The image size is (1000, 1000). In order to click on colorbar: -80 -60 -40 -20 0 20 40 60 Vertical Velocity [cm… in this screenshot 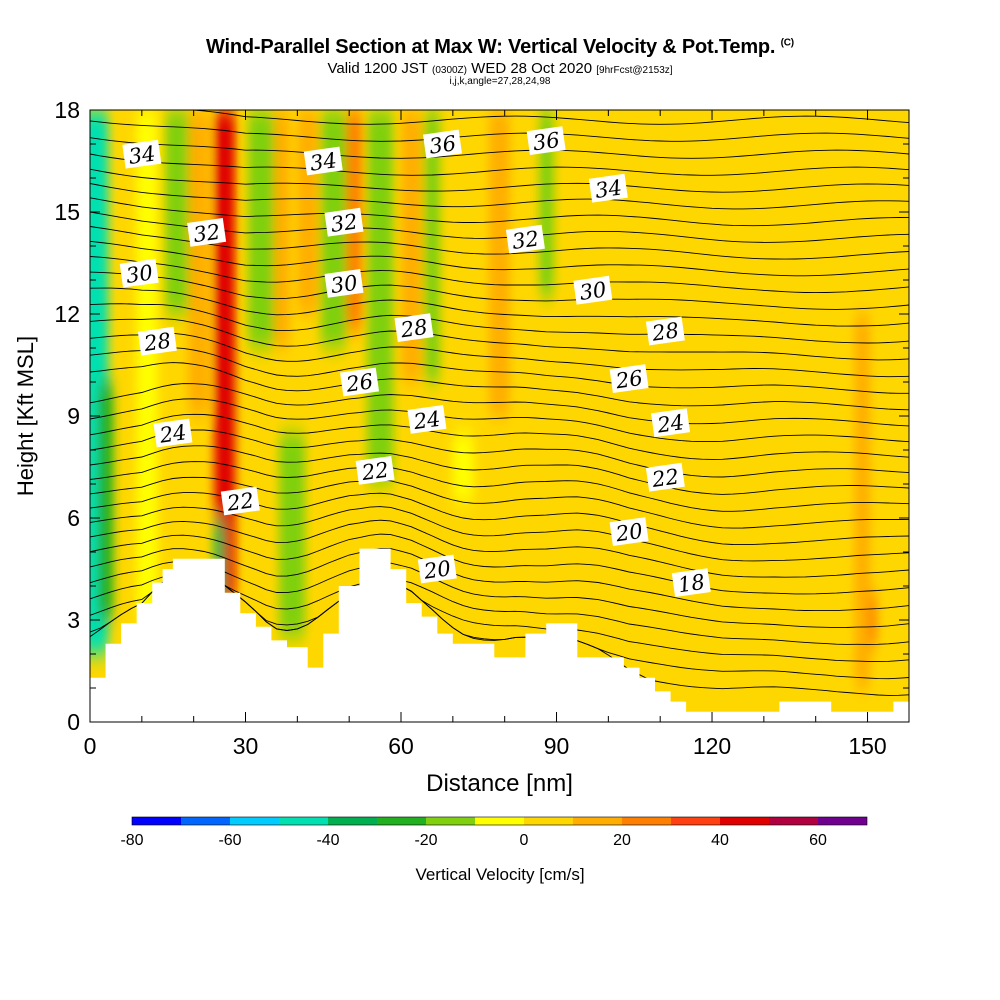, I will do `click(494, 850)`.